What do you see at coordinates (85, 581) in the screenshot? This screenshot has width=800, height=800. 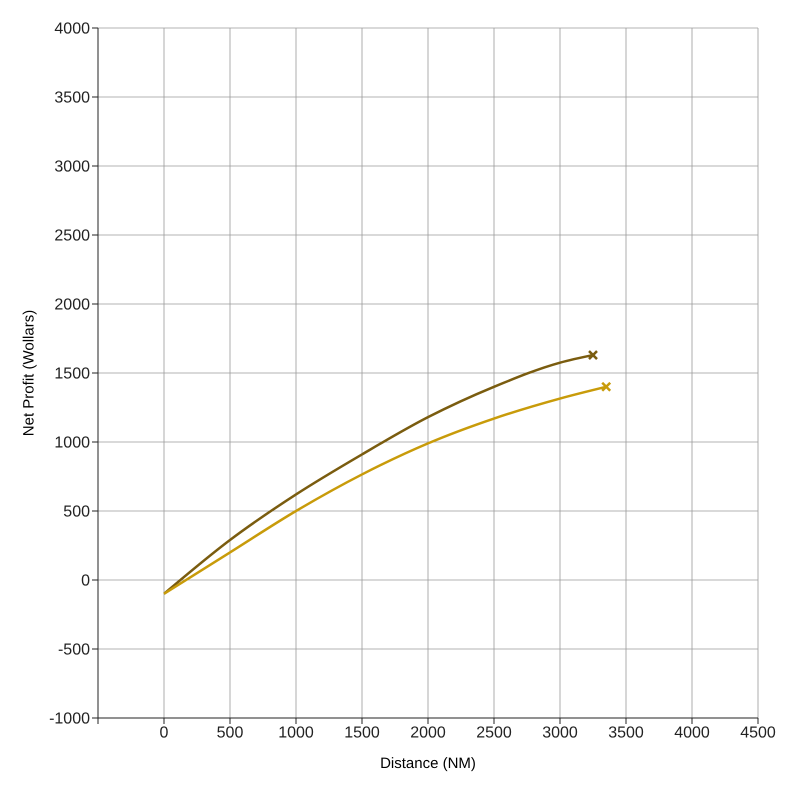 I see `y-tick-label: 0` at bounding box center [85, 581].